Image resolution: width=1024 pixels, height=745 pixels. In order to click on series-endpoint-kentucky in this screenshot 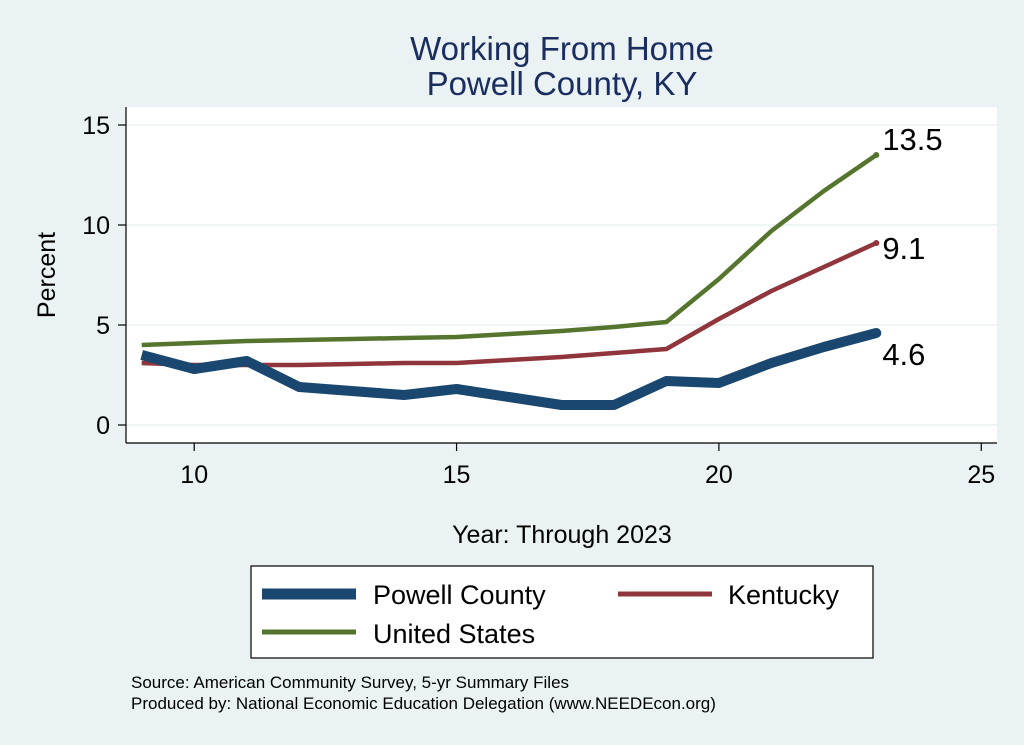, I will do `click(876, 243)`.